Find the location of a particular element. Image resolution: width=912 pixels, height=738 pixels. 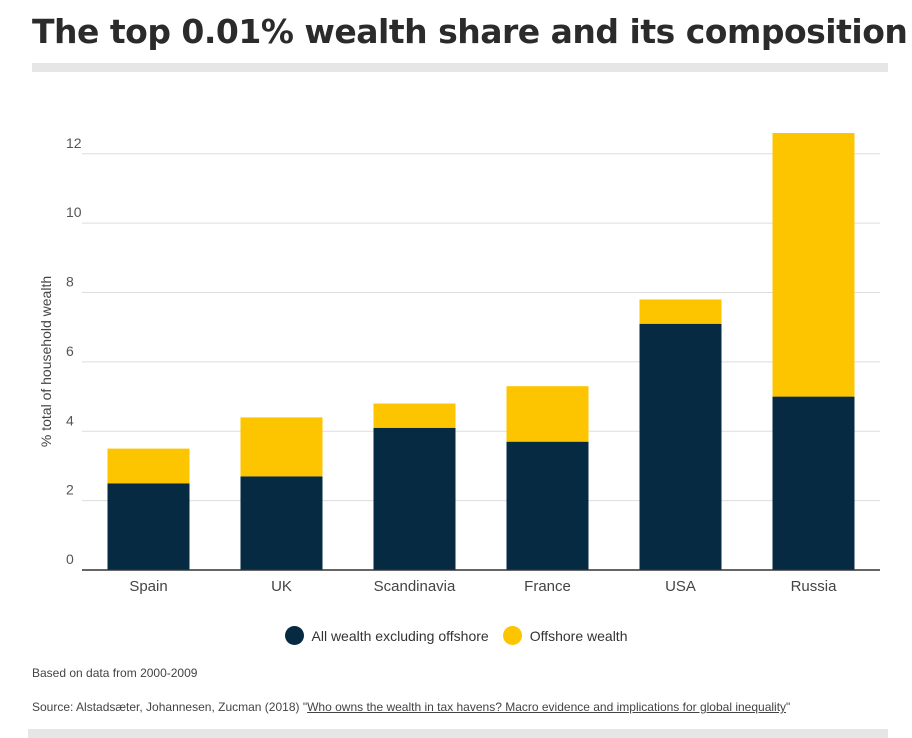

legend-item-offshore: Offshore wealth is located at coordinates (565, 635).